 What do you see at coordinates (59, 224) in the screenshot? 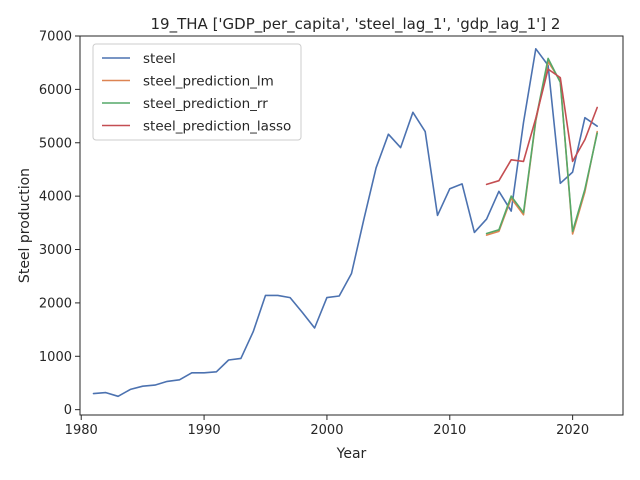
I see `y-axis: 0 1000 2000 3000 4000 5000 6000 7000` at bounding box center [59, 224].